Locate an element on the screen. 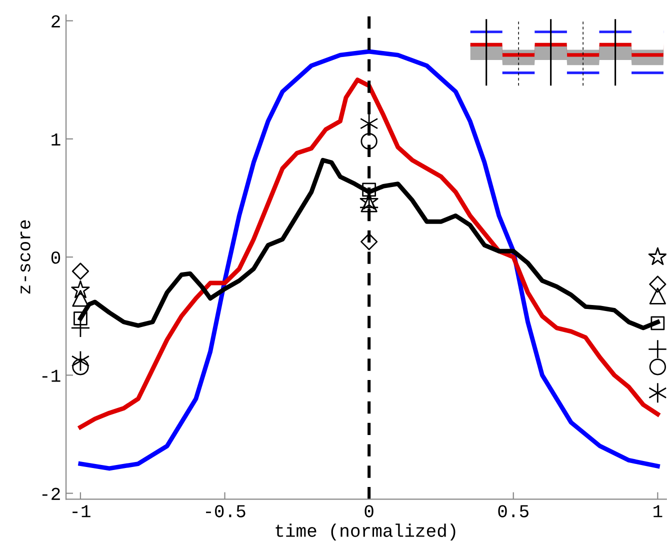  x-tick-label: -0.5 is located at coordinates (226, 511).